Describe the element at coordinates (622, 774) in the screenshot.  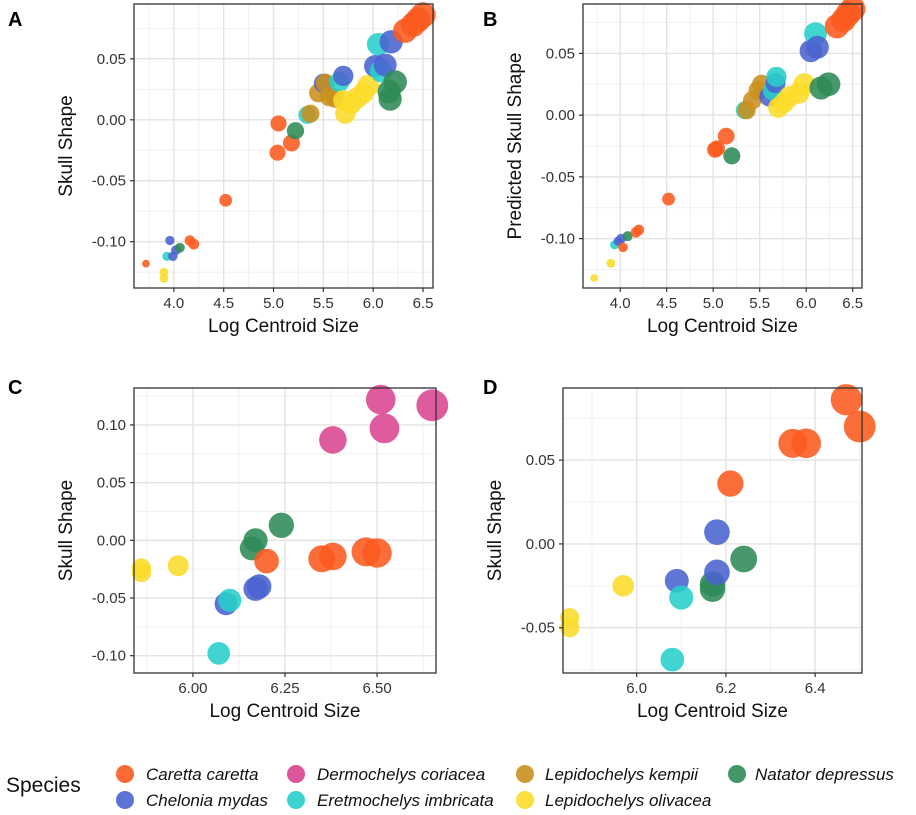
I see `legend-label-lepidochelys-kempii: Lepidochelys kempii` at that location.